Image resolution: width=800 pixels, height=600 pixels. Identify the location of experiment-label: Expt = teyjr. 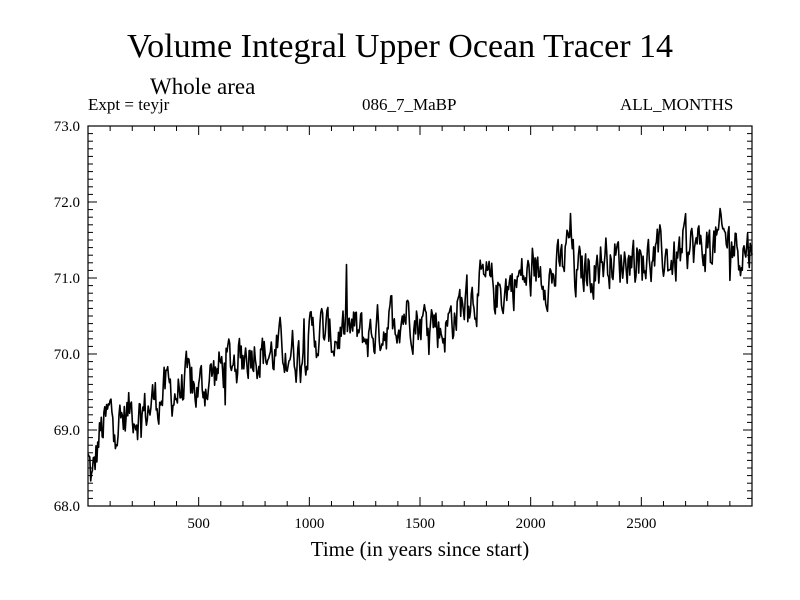
(129, 104).